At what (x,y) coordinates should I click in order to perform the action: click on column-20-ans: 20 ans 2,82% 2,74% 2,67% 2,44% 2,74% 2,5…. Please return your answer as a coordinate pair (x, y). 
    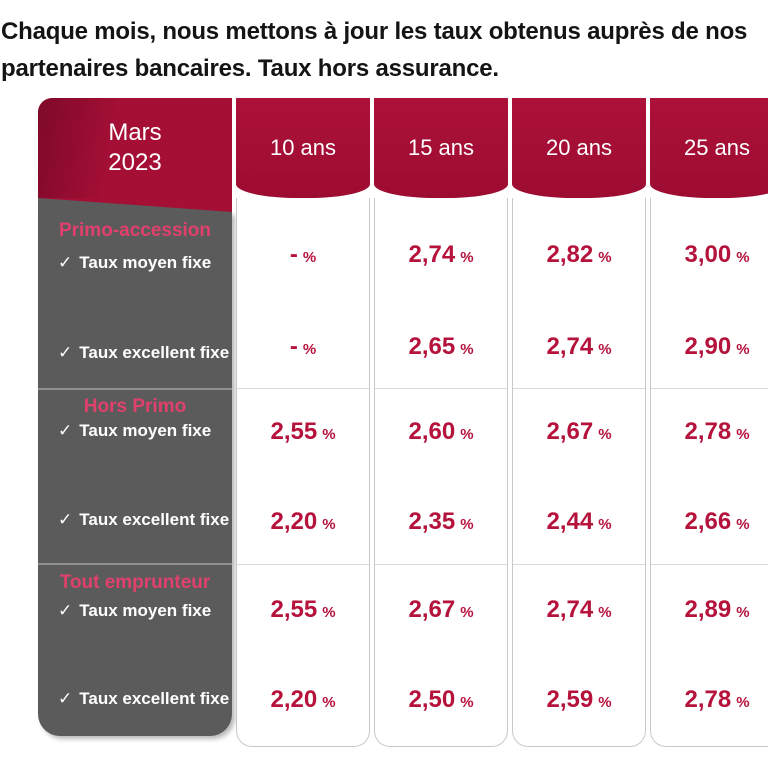
    Looking at the image, I should click on (579, 423).